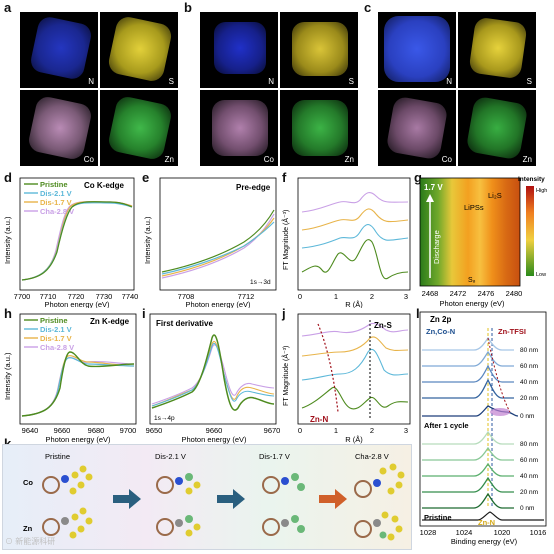  I want to click on row-label-co: Co, so click(28, 482).